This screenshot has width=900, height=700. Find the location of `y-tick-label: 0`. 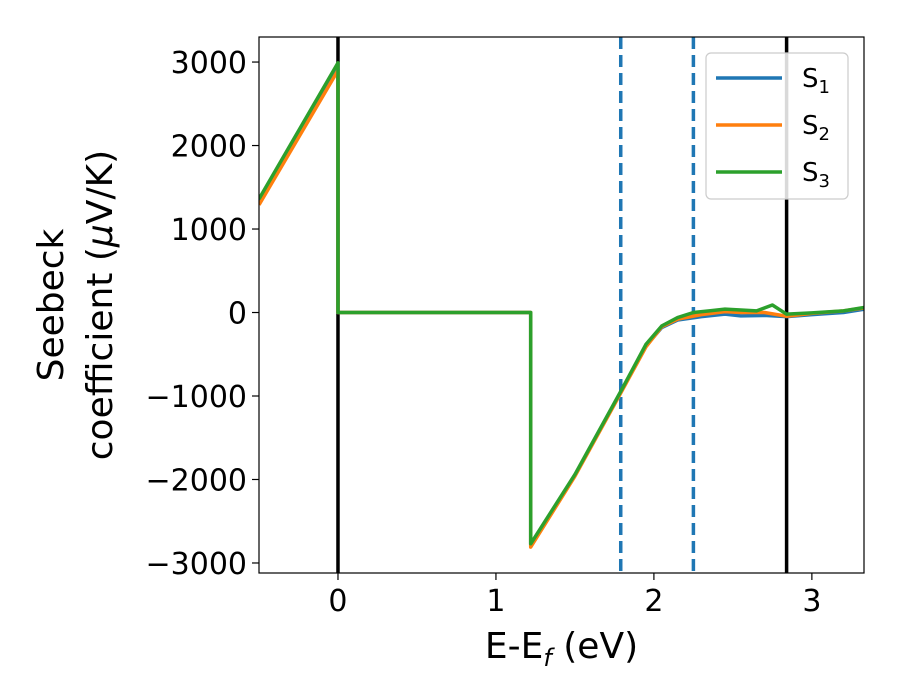

y-tick-label: 0 is located at coordinates (237, 314).